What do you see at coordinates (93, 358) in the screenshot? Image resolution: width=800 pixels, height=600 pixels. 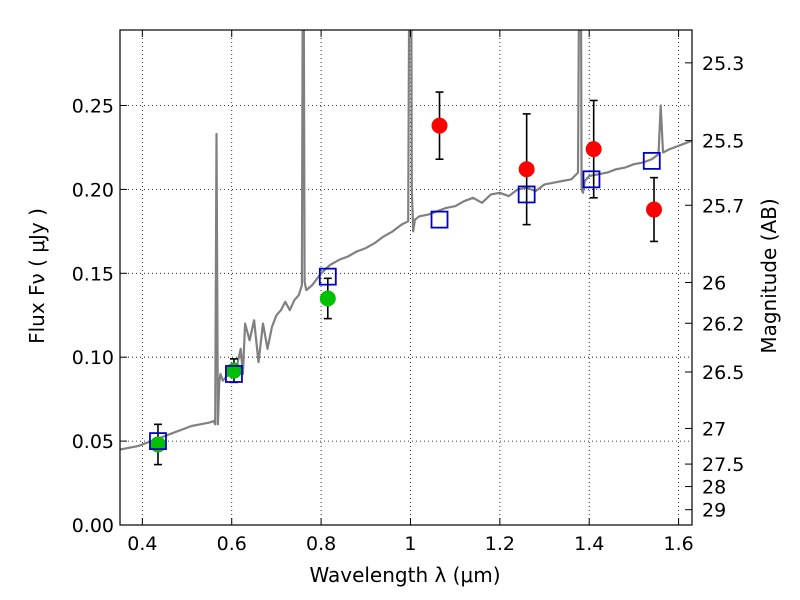 I see `y-tick-label: 0.10` at bounding box center [93, 358].